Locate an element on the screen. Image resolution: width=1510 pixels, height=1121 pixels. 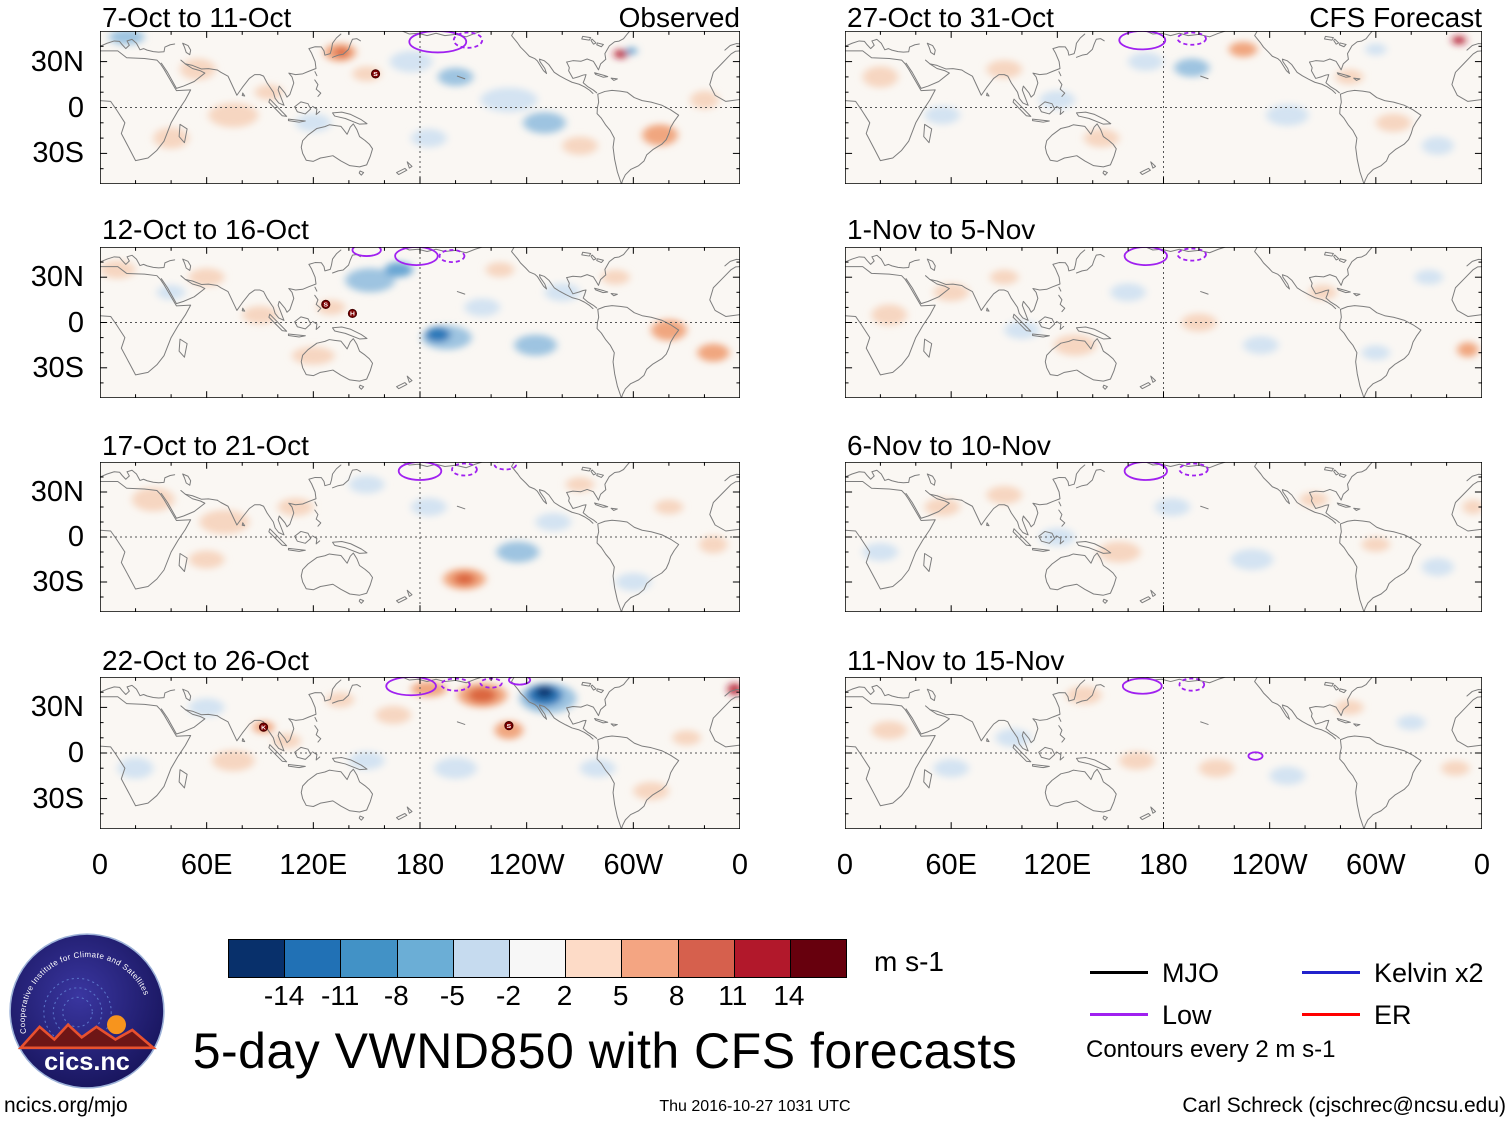
colorbar-tick-label: 8 is located at coordinates (676, 995).